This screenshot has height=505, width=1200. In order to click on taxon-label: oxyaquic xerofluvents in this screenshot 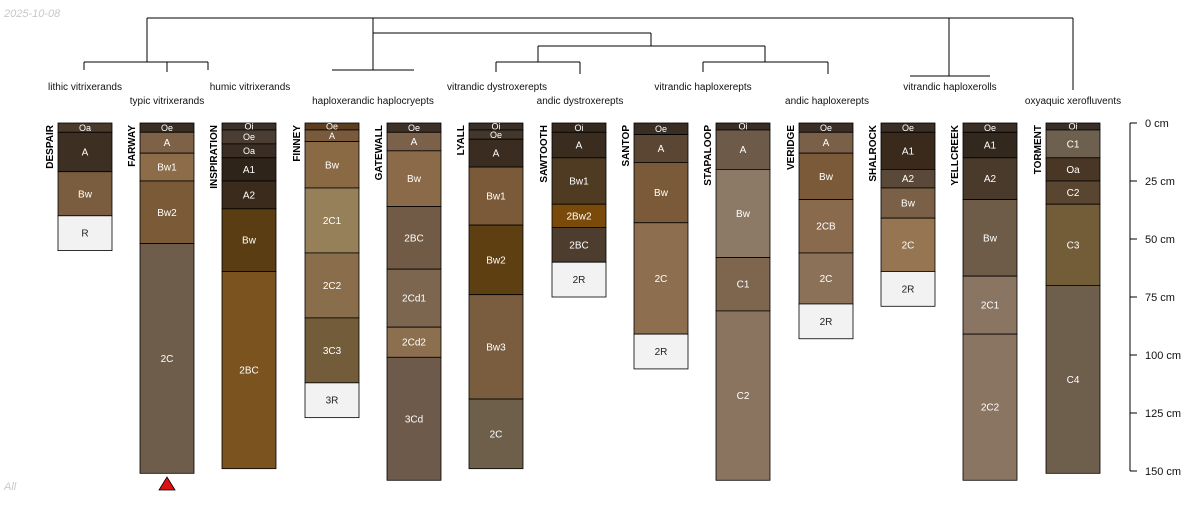, I will do `click(1073, 101)`.